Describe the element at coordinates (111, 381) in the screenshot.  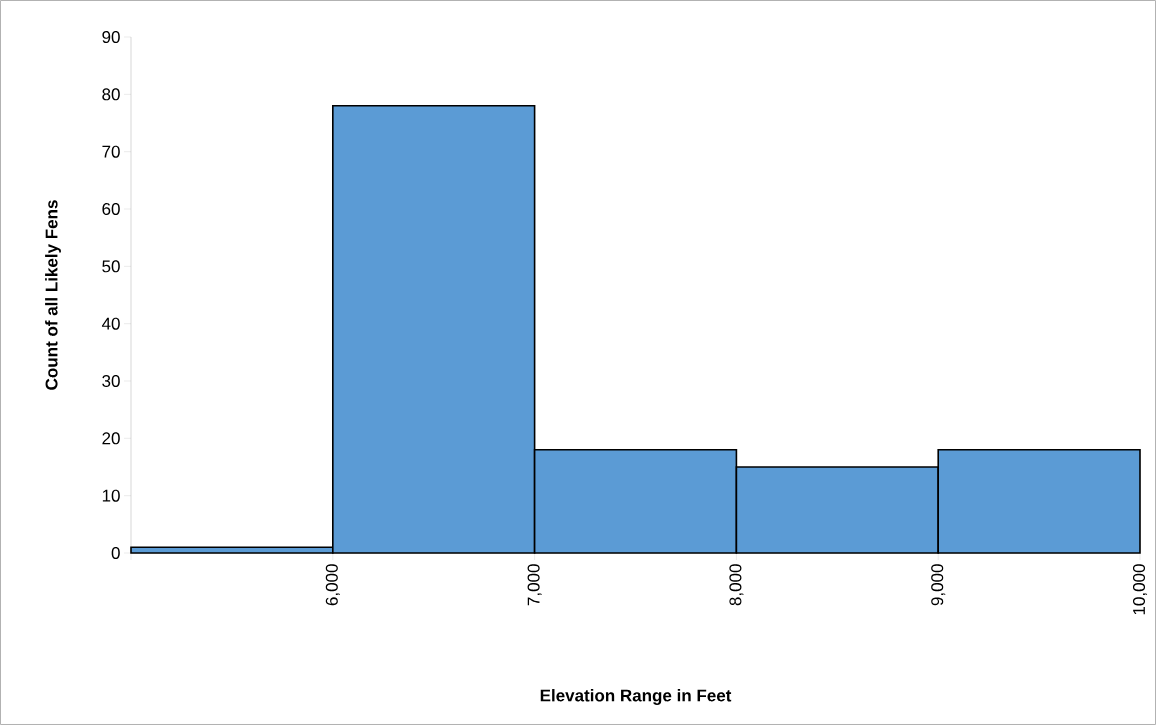
I see `y-tick-label: 30` at that location.